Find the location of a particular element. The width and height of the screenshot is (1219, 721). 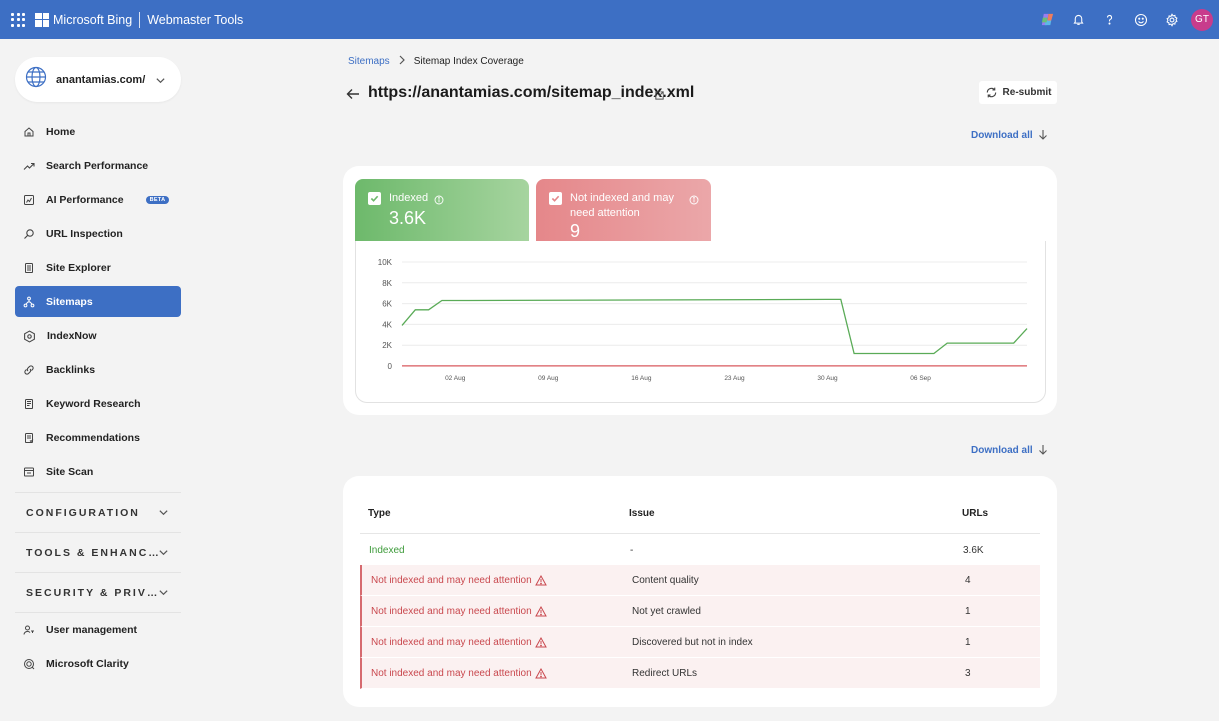

refresh-icon is located at coordinates (991, 92).